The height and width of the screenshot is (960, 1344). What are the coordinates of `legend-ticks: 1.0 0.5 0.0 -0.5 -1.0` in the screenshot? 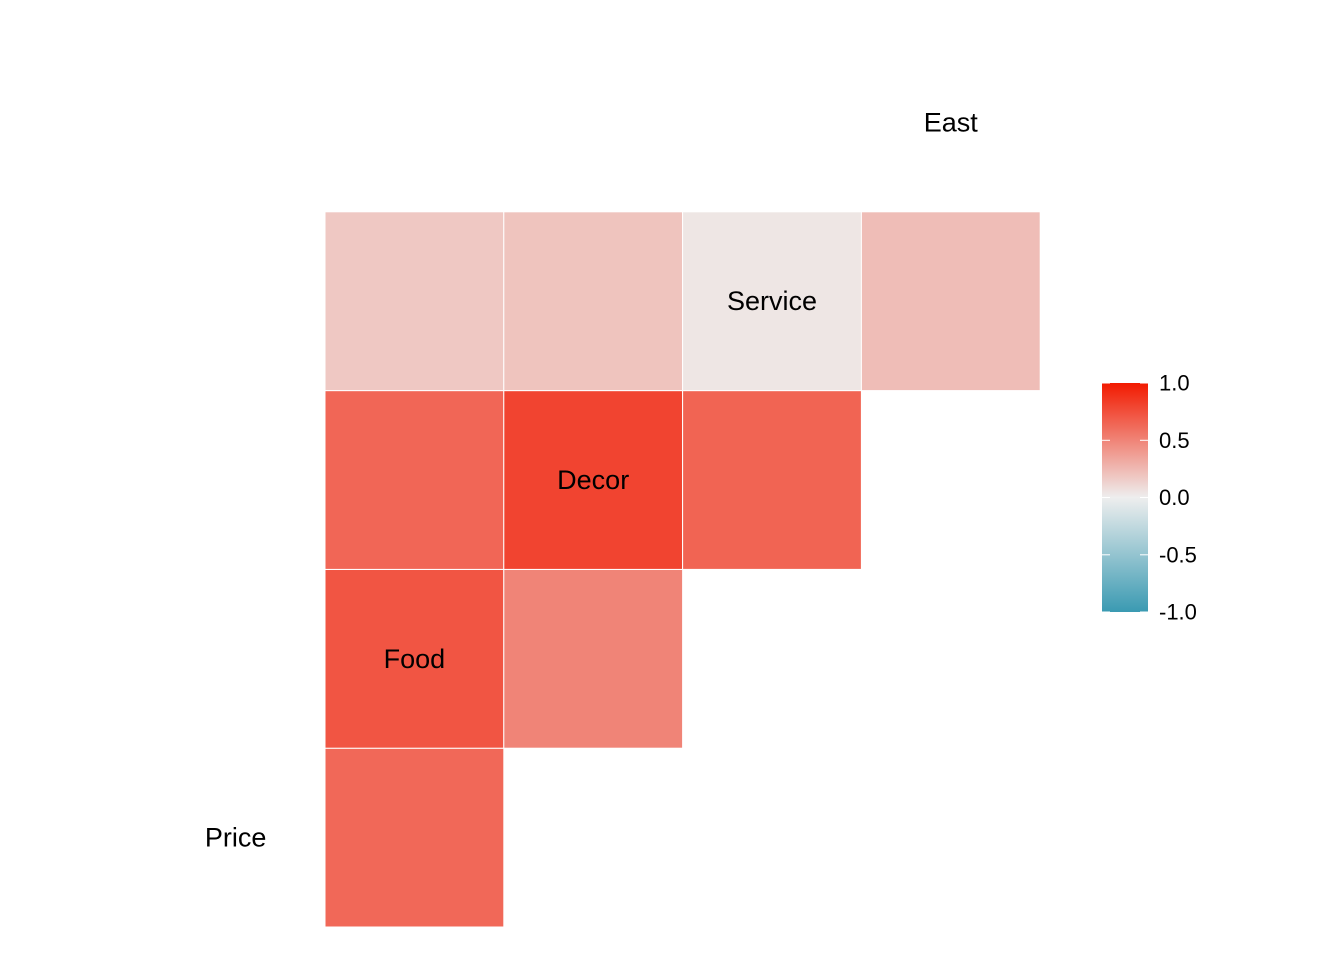 It's located at (1149, 498).